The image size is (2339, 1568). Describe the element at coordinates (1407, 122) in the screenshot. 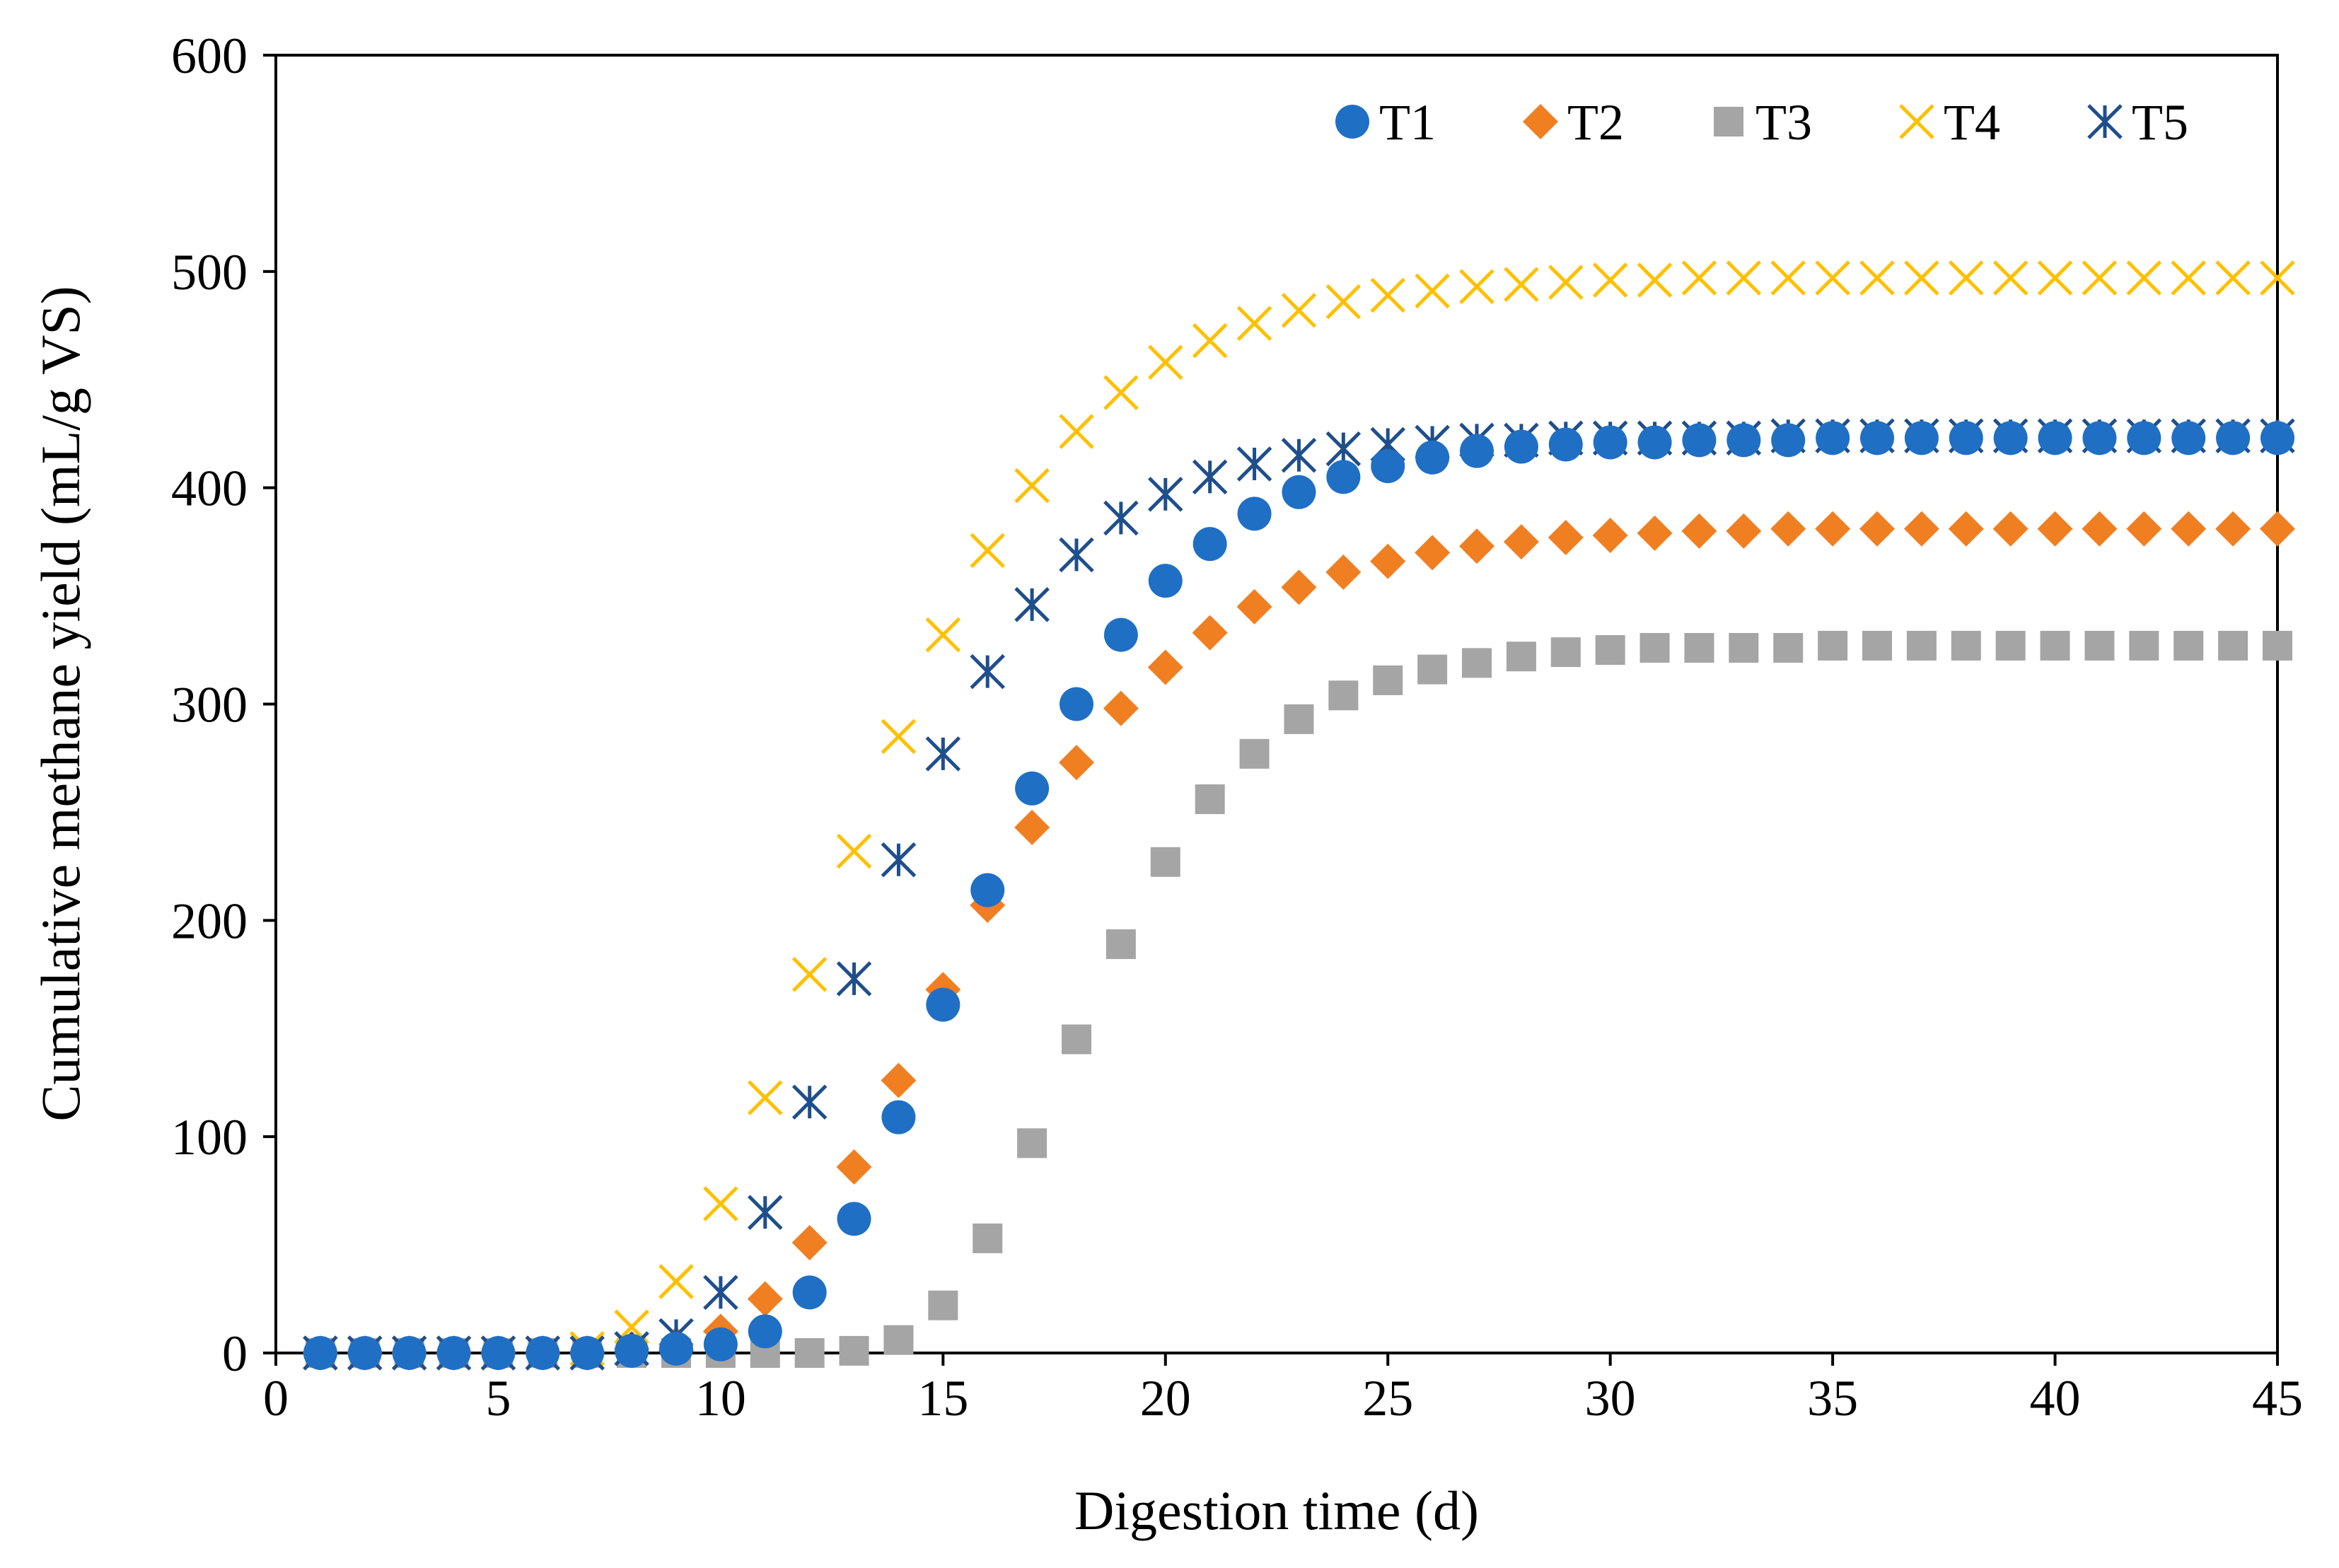

I see `legend-label-T1: T1` at that location.